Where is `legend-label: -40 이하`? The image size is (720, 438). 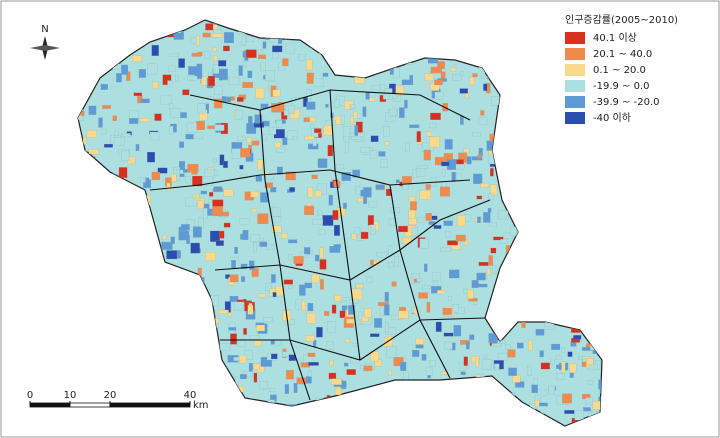 legend-label: -40 이하 is located at coordinates (612, 117).